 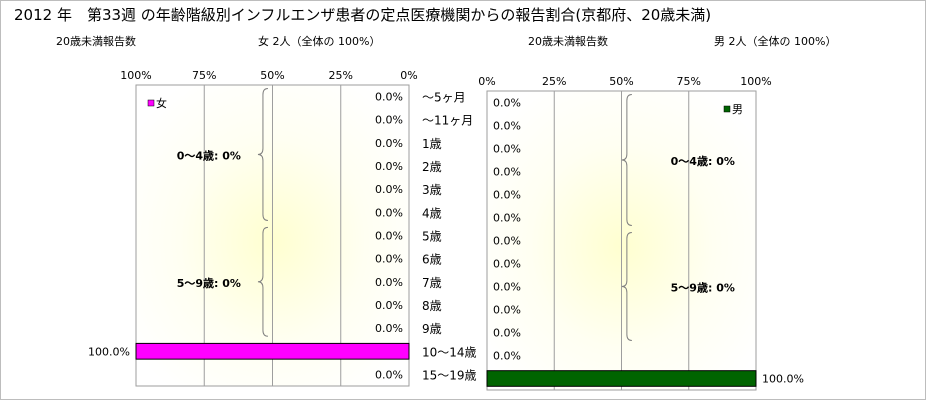 I want to click on male-header-right: 男 2人（全体の 100%）, so click(x=775, y=41).